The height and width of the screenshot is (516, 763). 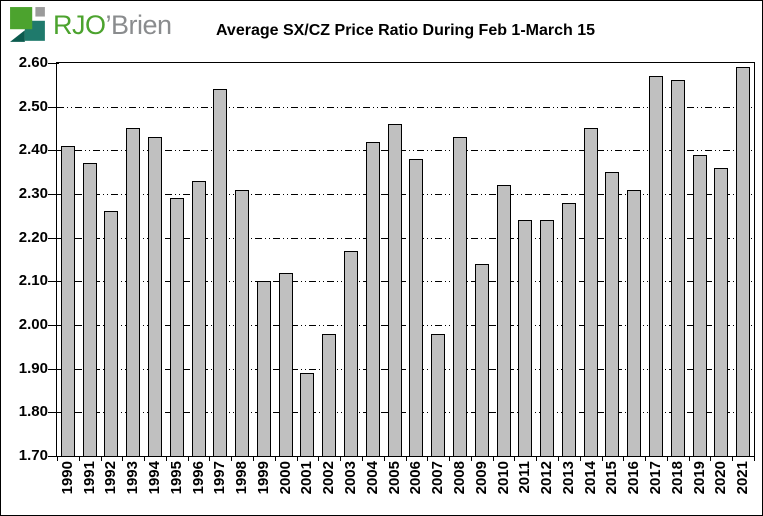 I want to click on bar-2018, so click(x=677, y=268).